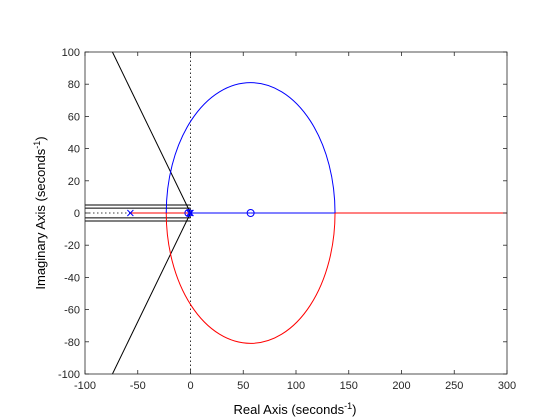  Describe the element at coordinates (190, 386) in the screenshot. I see `x-tick-label: 0` at that location.